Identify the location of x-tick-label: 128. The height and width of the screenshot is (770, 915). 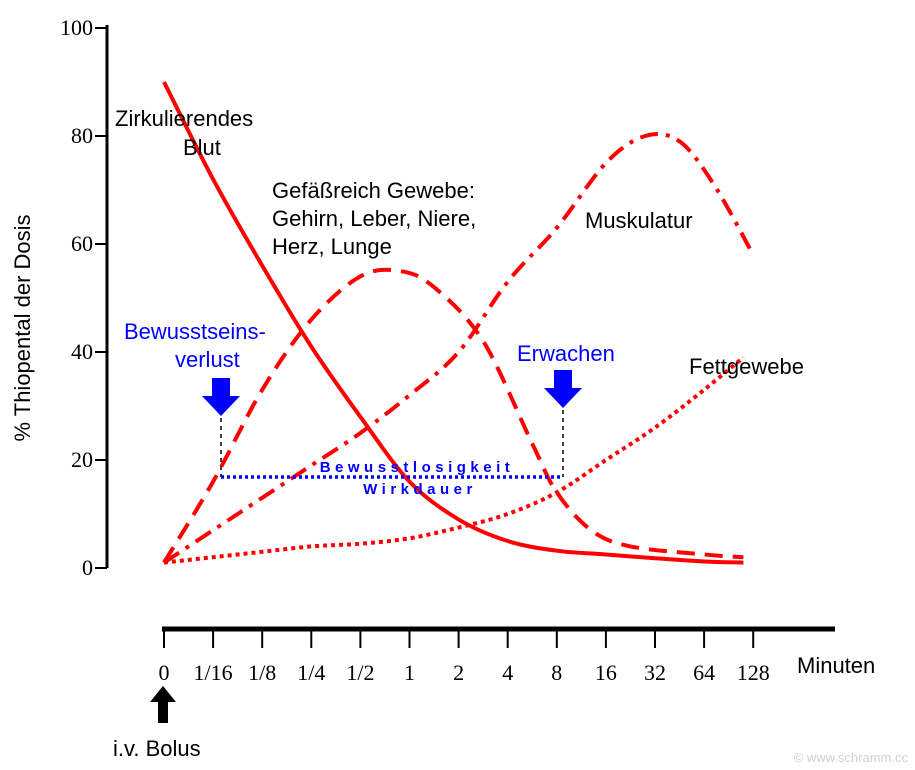
(753, 672).